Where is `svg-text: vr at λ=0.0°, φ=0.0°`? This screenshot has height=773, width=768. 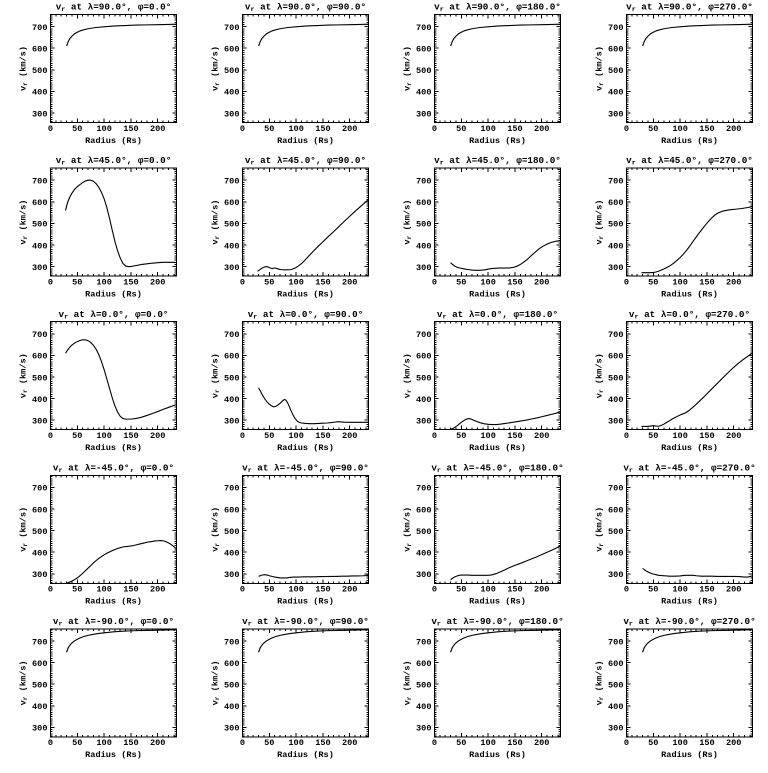 svg-text: vr at λ=0.0°, φ=0.0° is located at coordinates (113, 315).